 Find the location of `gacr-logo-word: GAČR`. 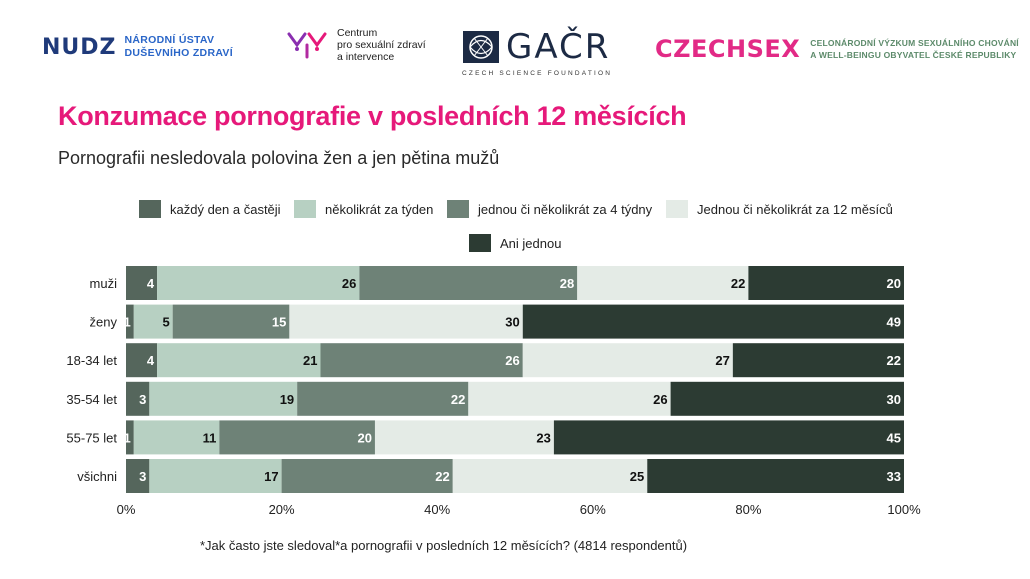

gacr-logo-word: GAČR is located at coordinates (558, 47).